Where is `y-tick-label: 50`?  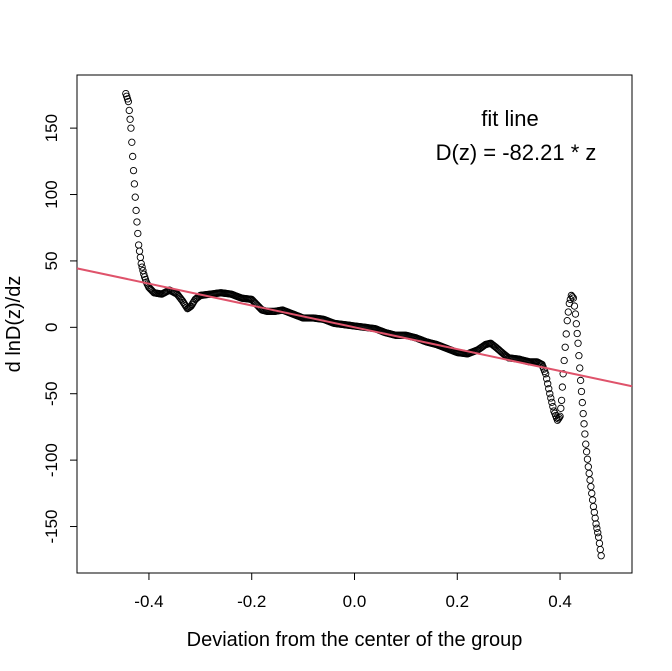
y-tick-label: 50 is located at coordinates (51, 260).